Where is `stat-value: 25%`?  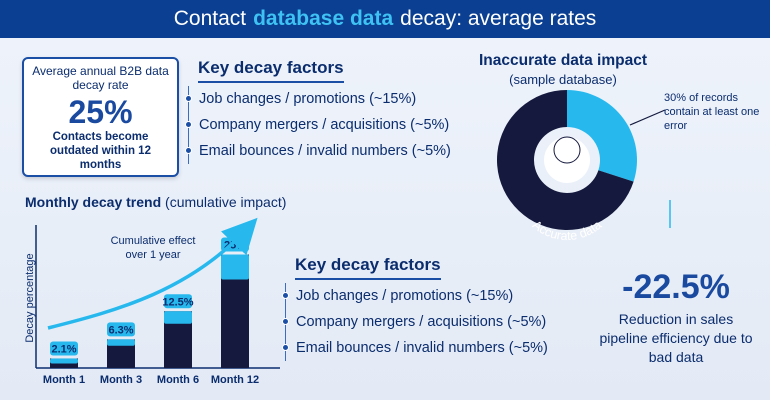 stat-value: 25% is located at coordinates (100, 112).